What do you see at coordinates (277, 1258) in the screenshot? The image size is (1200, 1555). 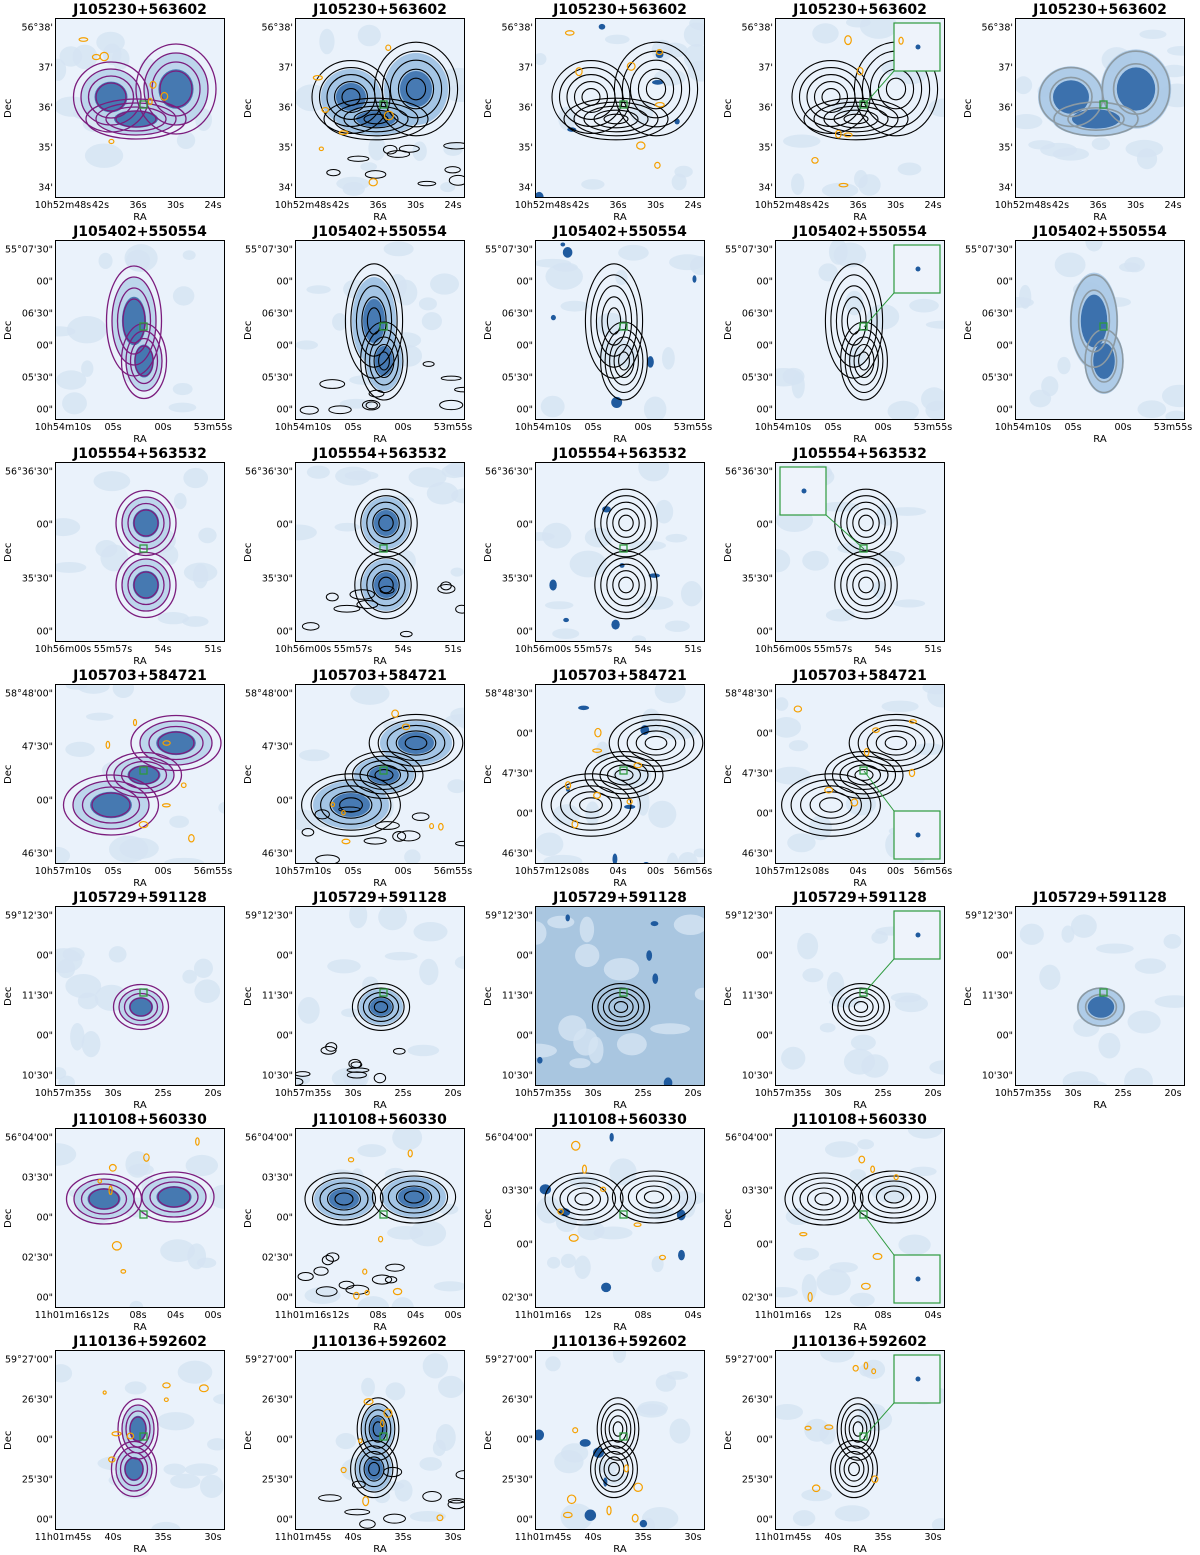 I see `y-tick-label: 02'30"` at bounding box center [277, 1258].